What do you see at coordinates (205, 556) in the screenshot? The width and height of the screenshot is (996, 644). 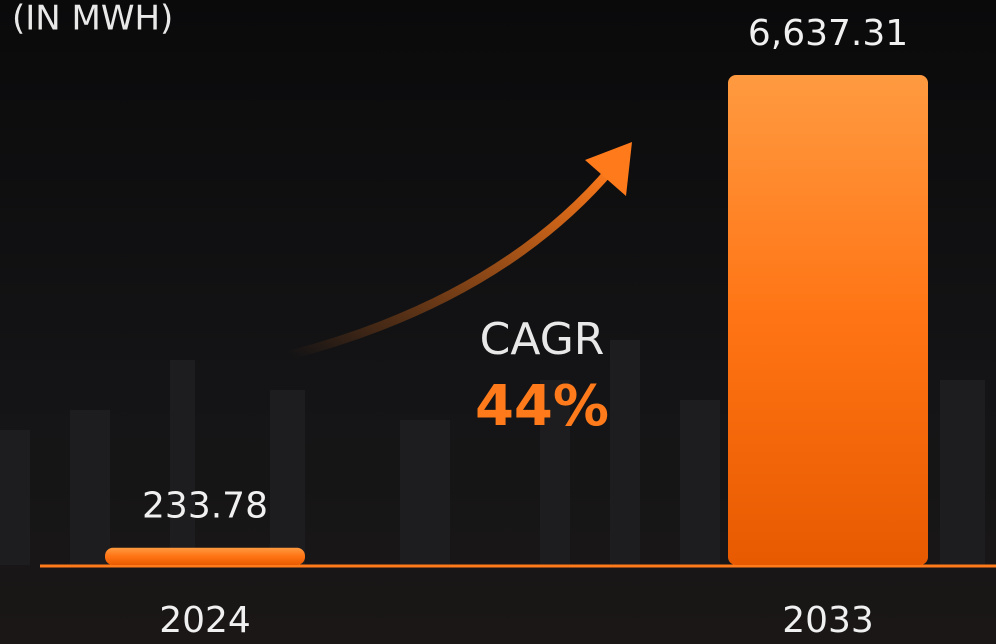 I see `bar` at bounding box center [205, 556].